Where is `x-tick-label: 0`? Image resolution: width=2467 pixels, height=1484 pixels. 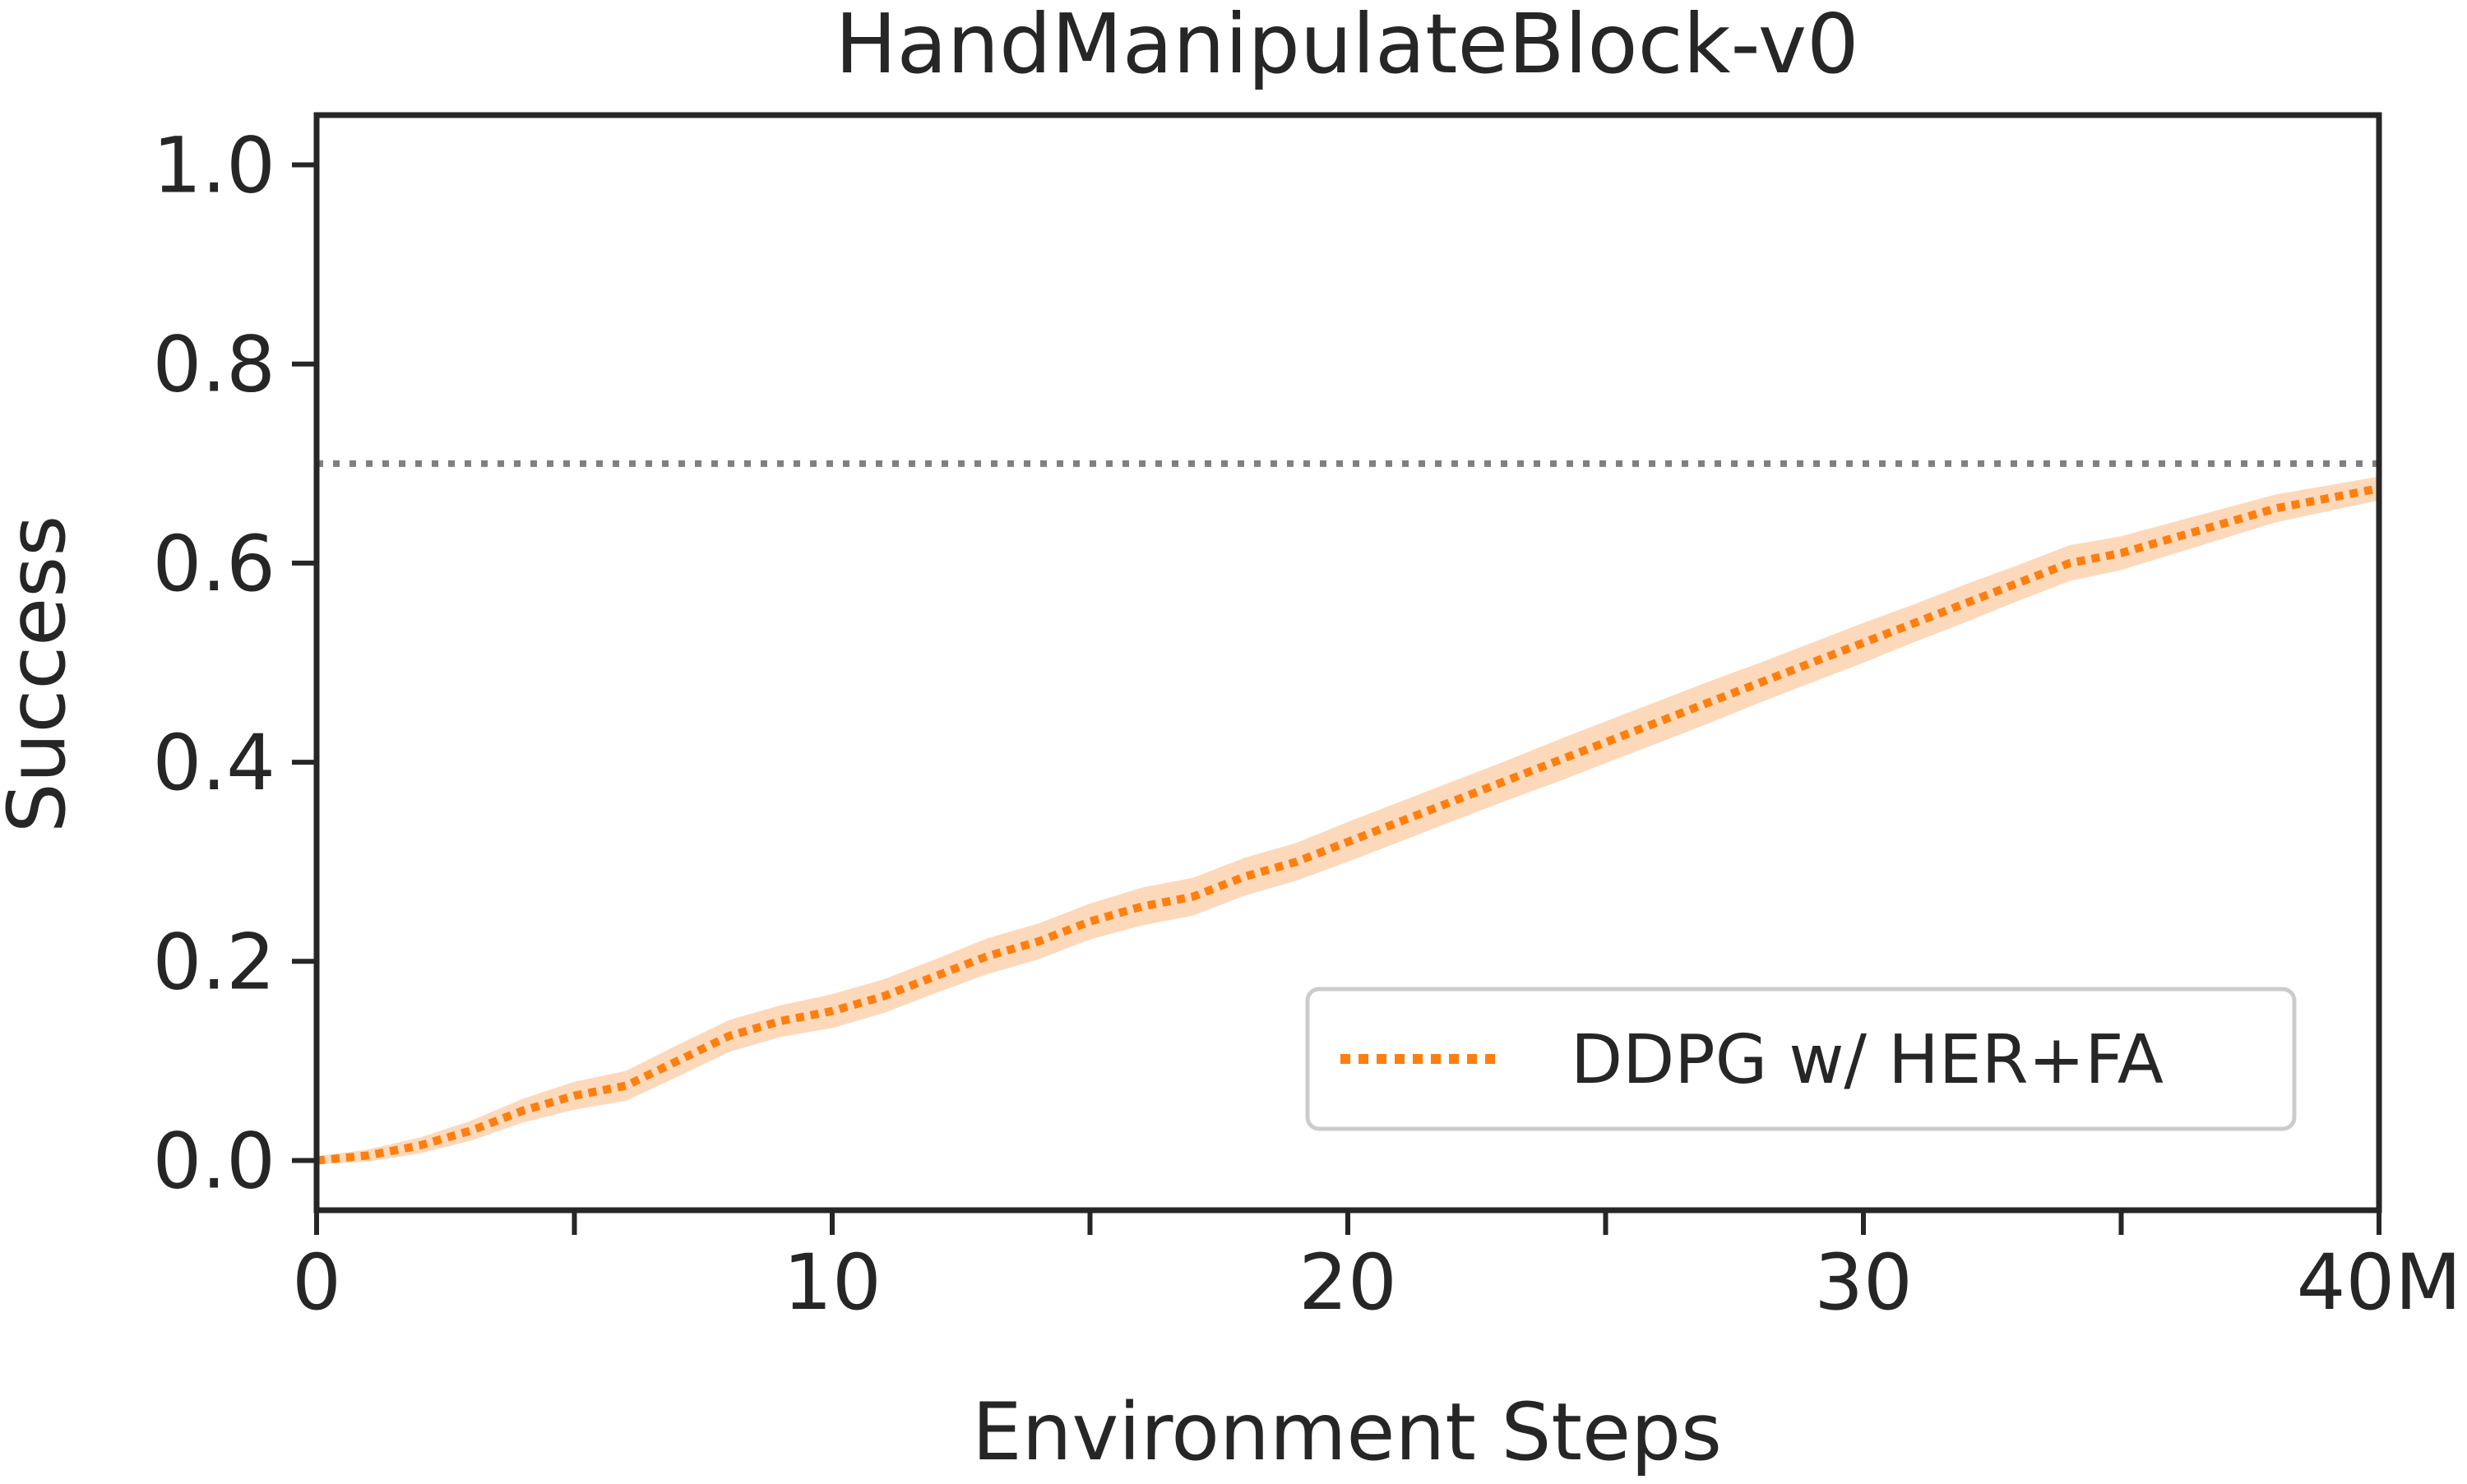 x-tick-label: 0 is located at coordinates (316, 1283).